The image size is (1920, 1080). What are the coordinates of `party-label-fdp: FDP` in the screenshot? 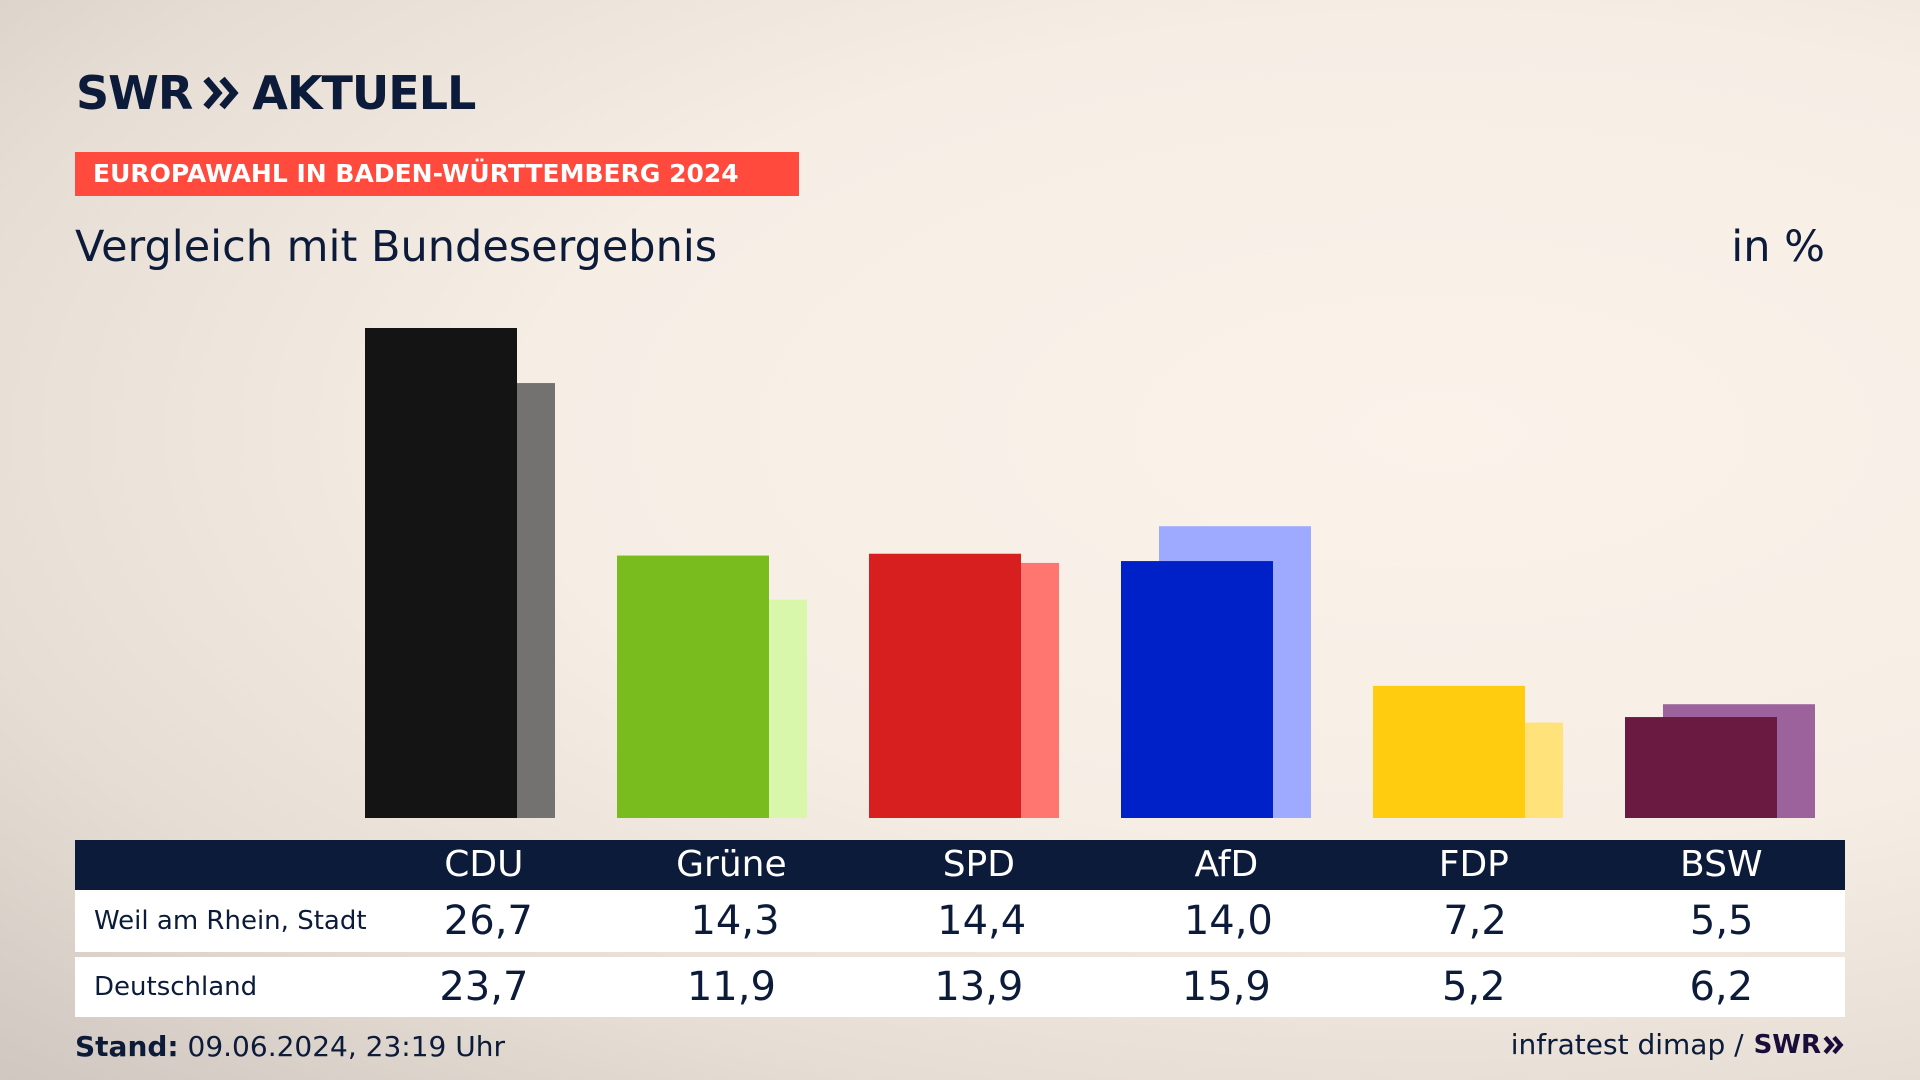 It's located at (1473, 864).